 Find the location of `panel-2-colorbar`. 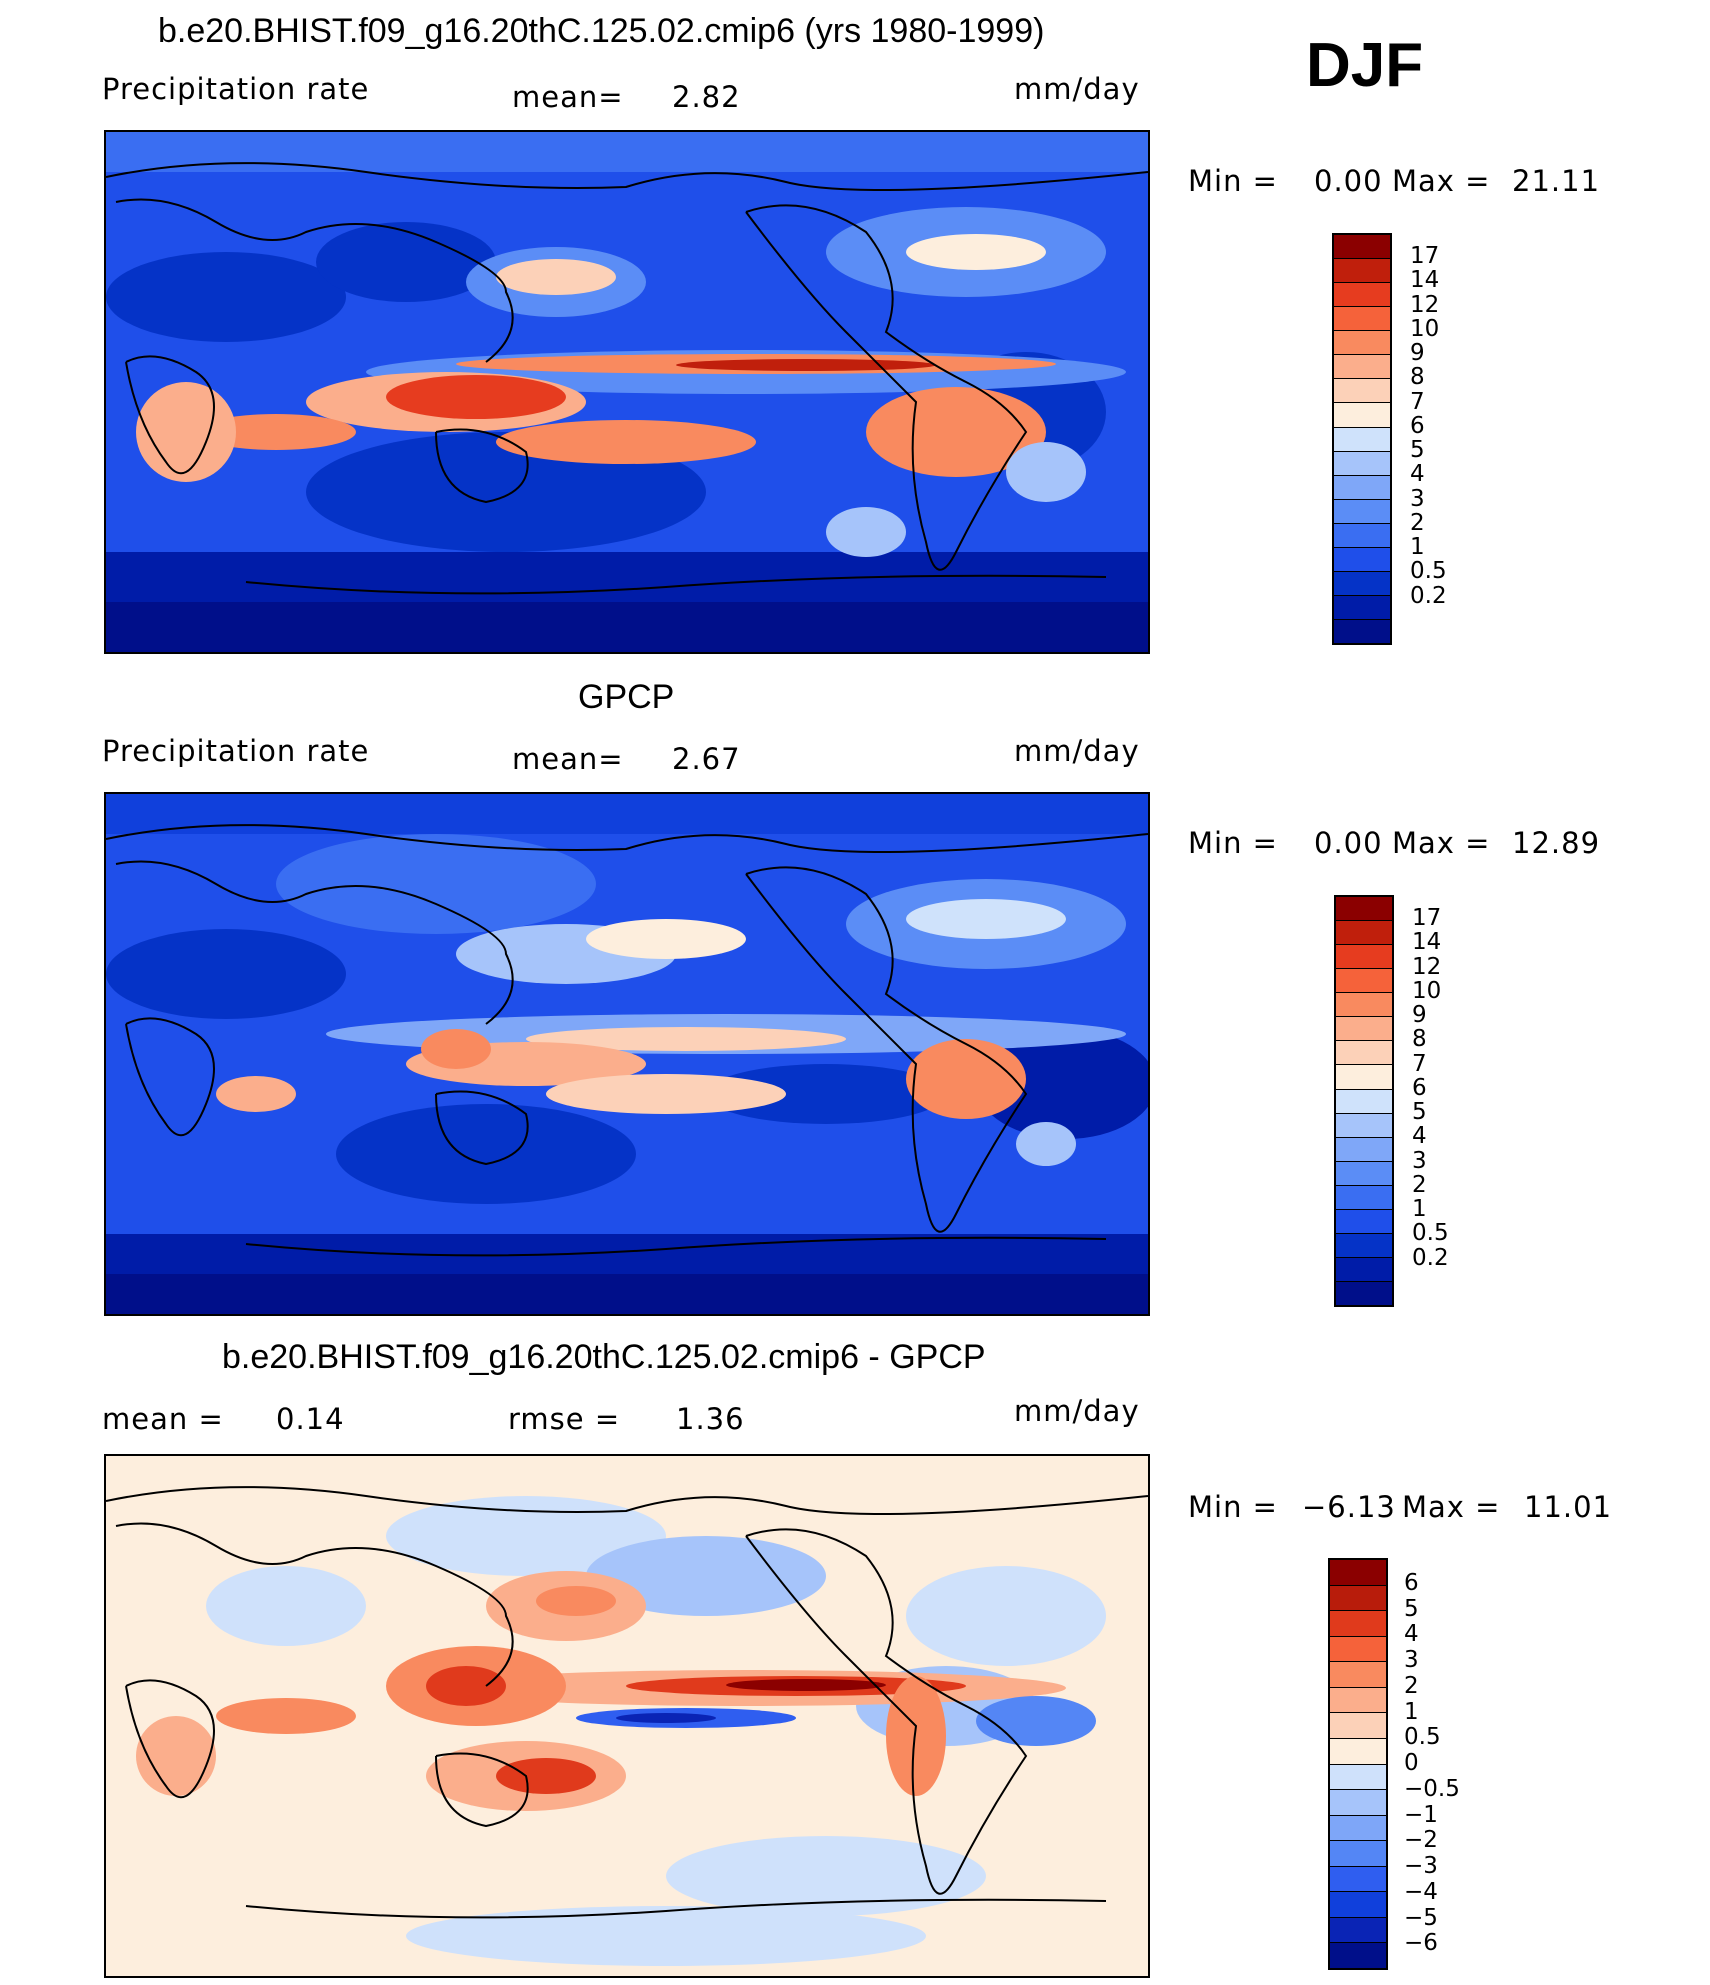

panel-2-colorbar is located at coordinates (1364, 1101).